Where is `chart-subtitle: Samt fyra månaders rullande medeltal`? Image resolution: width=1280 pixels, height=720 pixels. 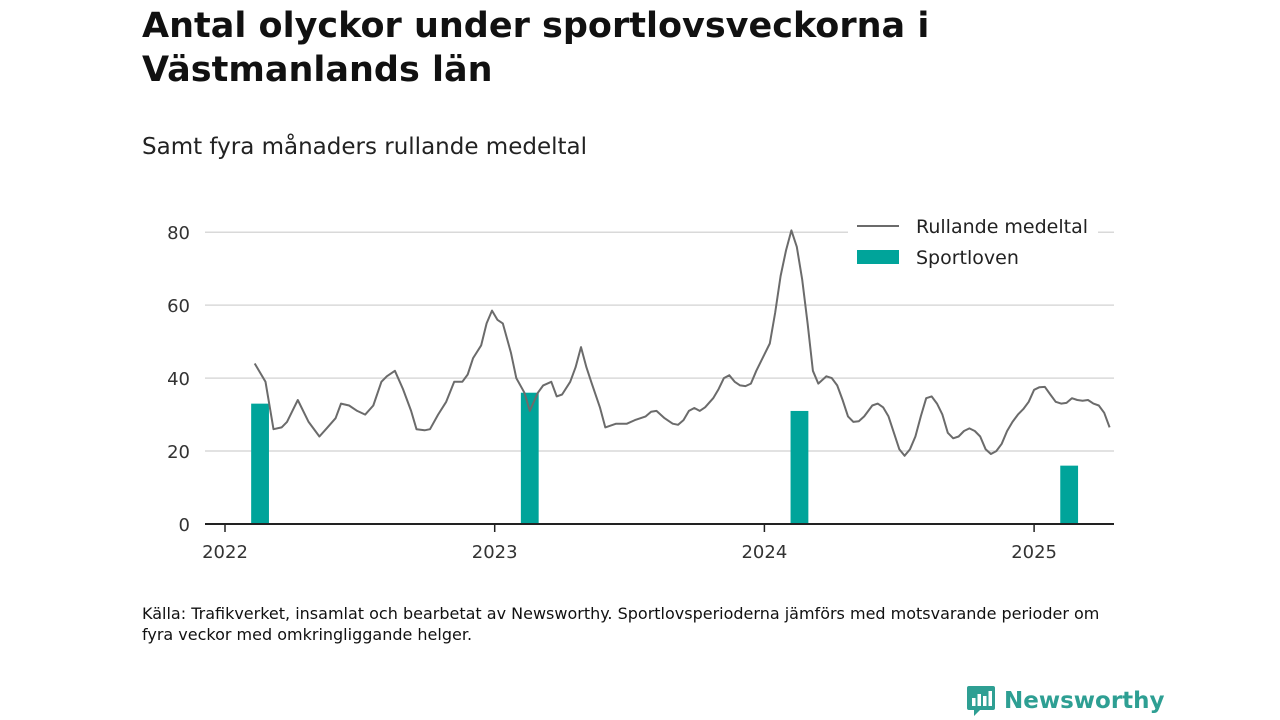
chart-subtitle: Samt fyra månaders rullande medeltal is located at coordinates (365, 147).